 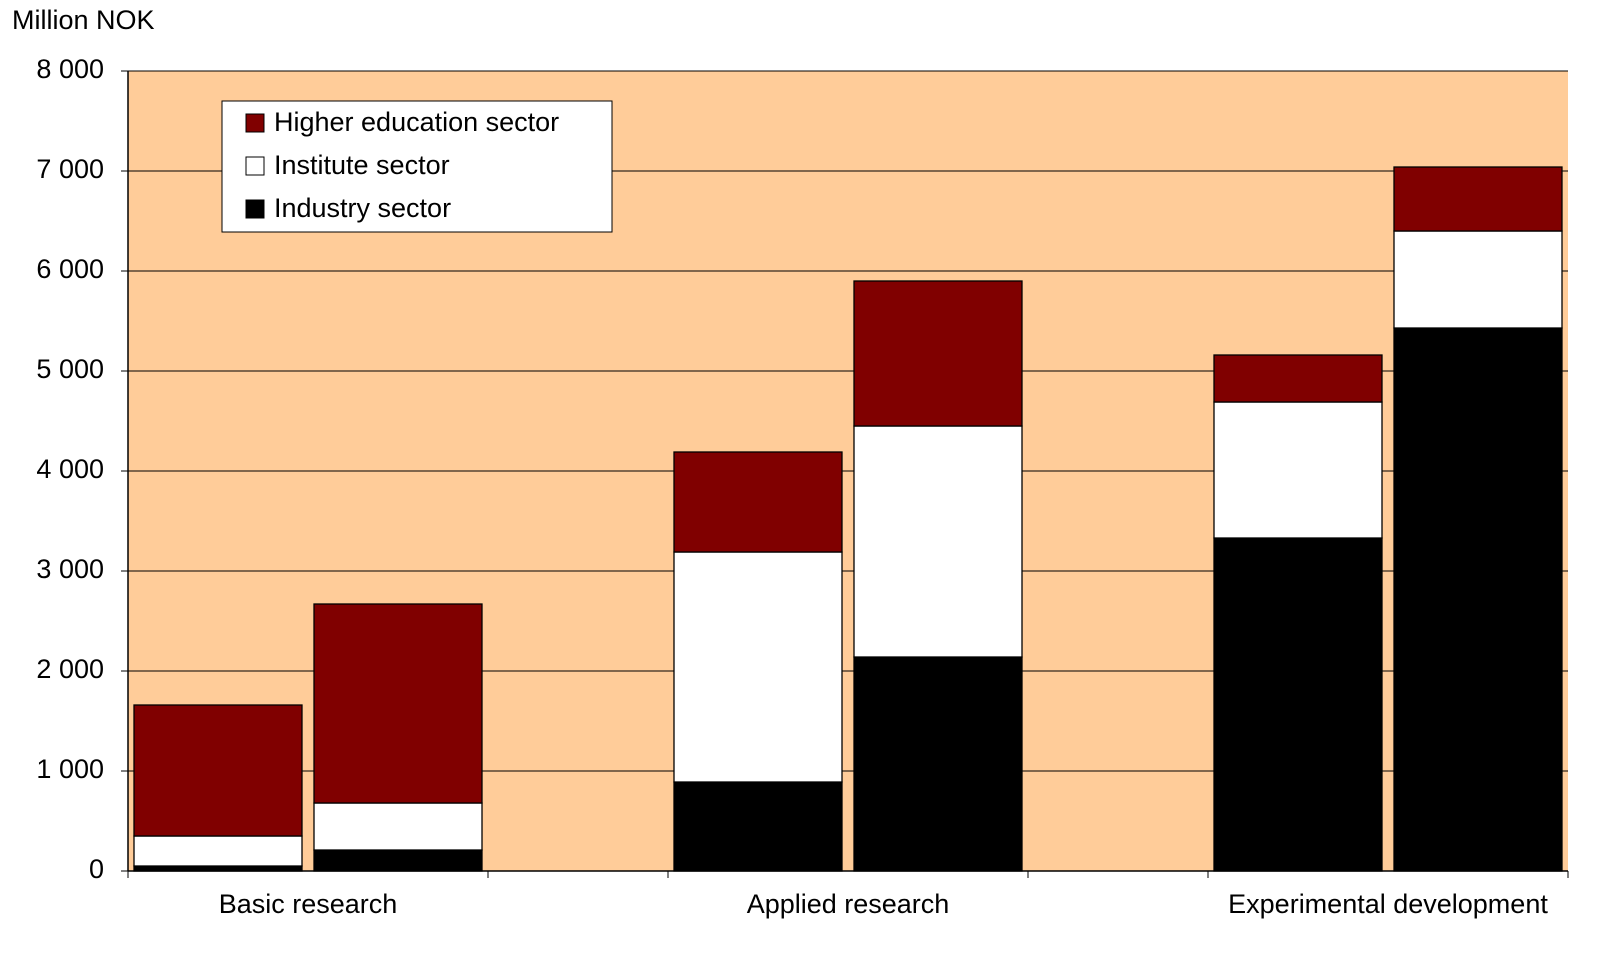 What do you see at coordinates (362, 208) in the screenshot?
I see `legend-label: Industry sector` at bounding box center [362, 208].